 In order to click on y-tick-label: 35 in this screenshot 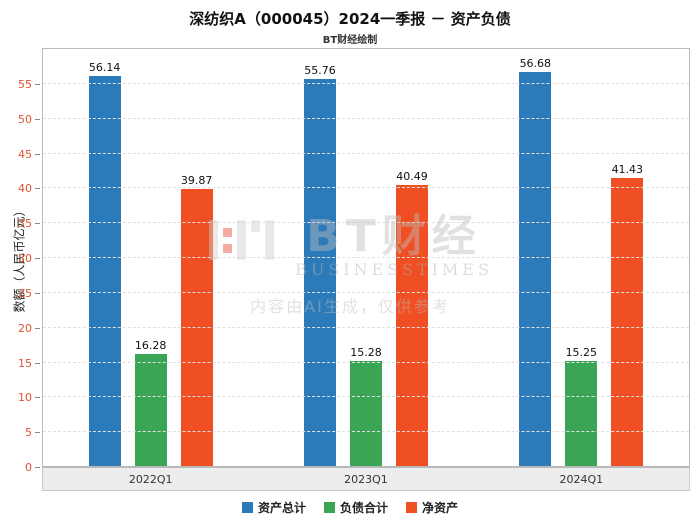, I will do `click(25, 224)`.